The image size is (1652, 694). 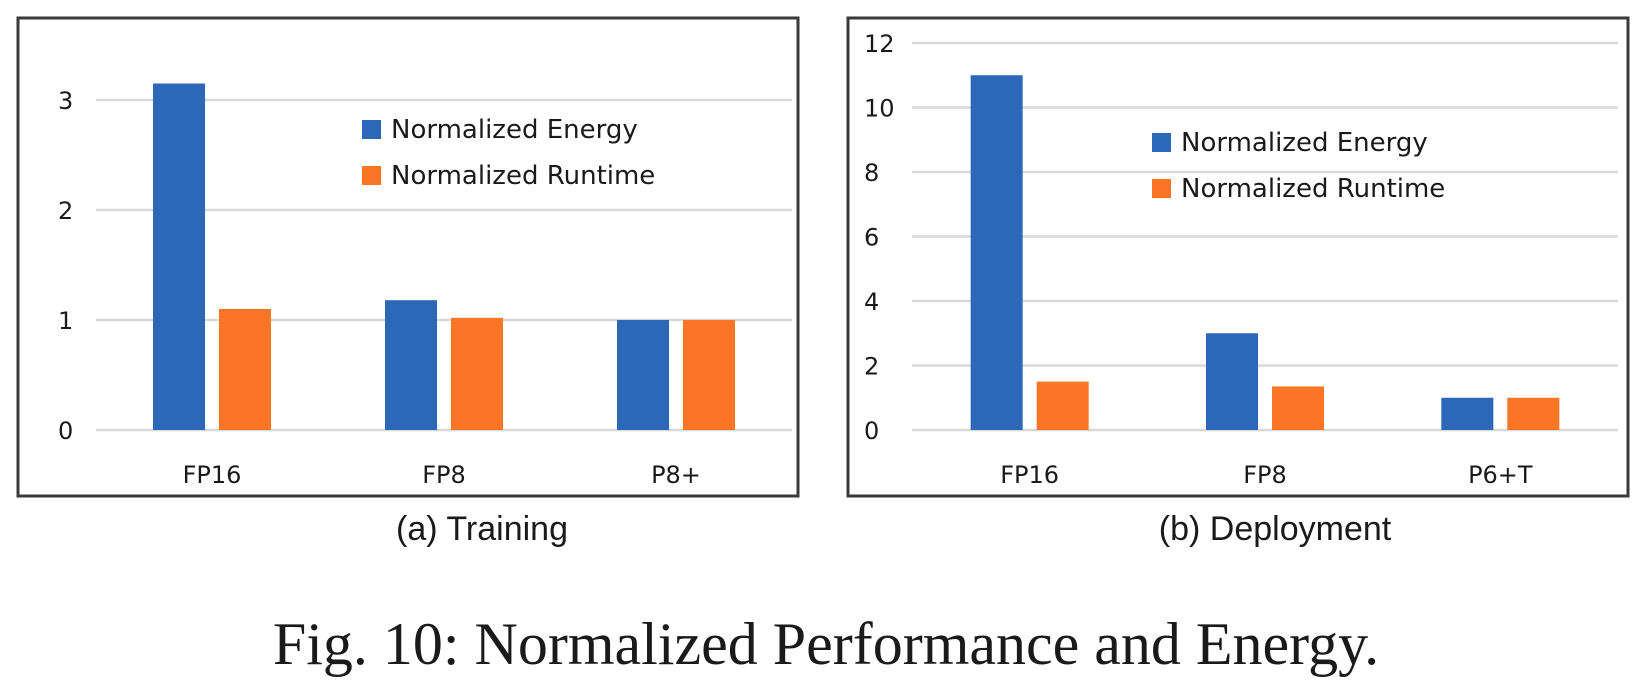 What do you see at coordinates (676, 475) in the screenshot?
I see `category-label: P8+` at bounding box center [676, 475].